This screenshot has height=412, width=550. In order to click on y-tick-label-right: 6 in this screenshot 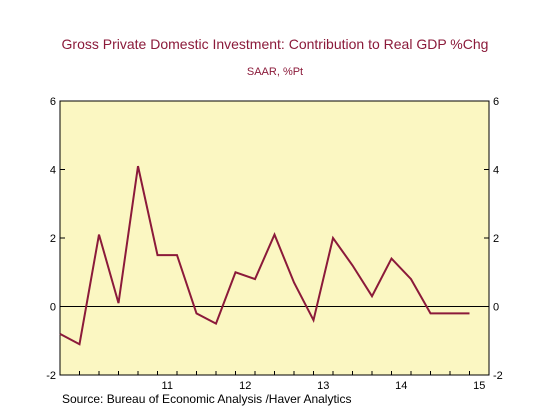, I will do `click(496, 102)`.